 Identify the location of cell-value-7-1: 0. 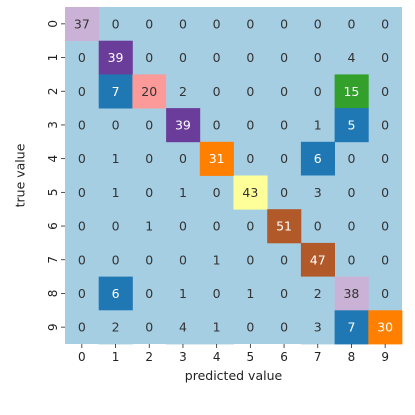
(116, 259).